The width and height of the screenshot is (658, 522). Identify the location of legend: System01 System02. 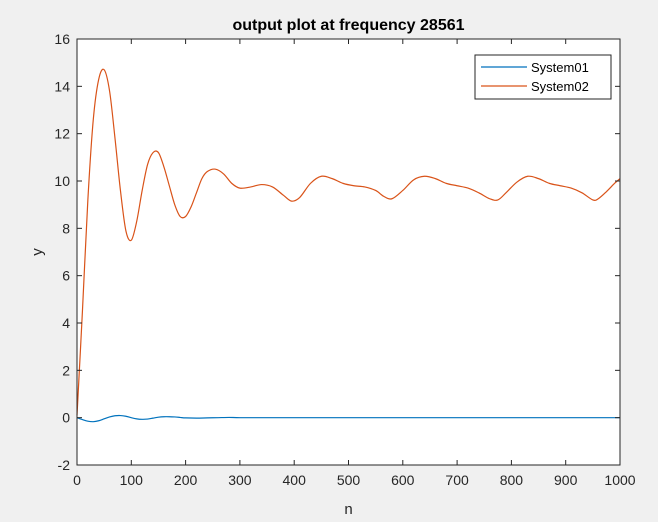
(543, 77).